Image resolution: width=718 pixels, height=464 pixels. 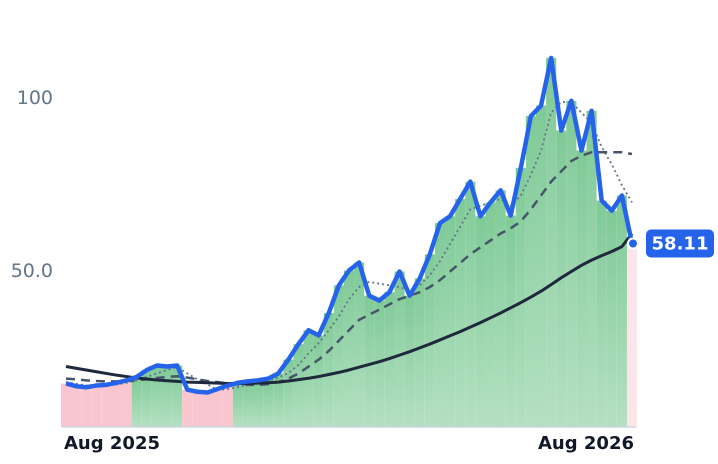 I want to click on x-tick-label: Aug 2025, so click(x=112, y=443).